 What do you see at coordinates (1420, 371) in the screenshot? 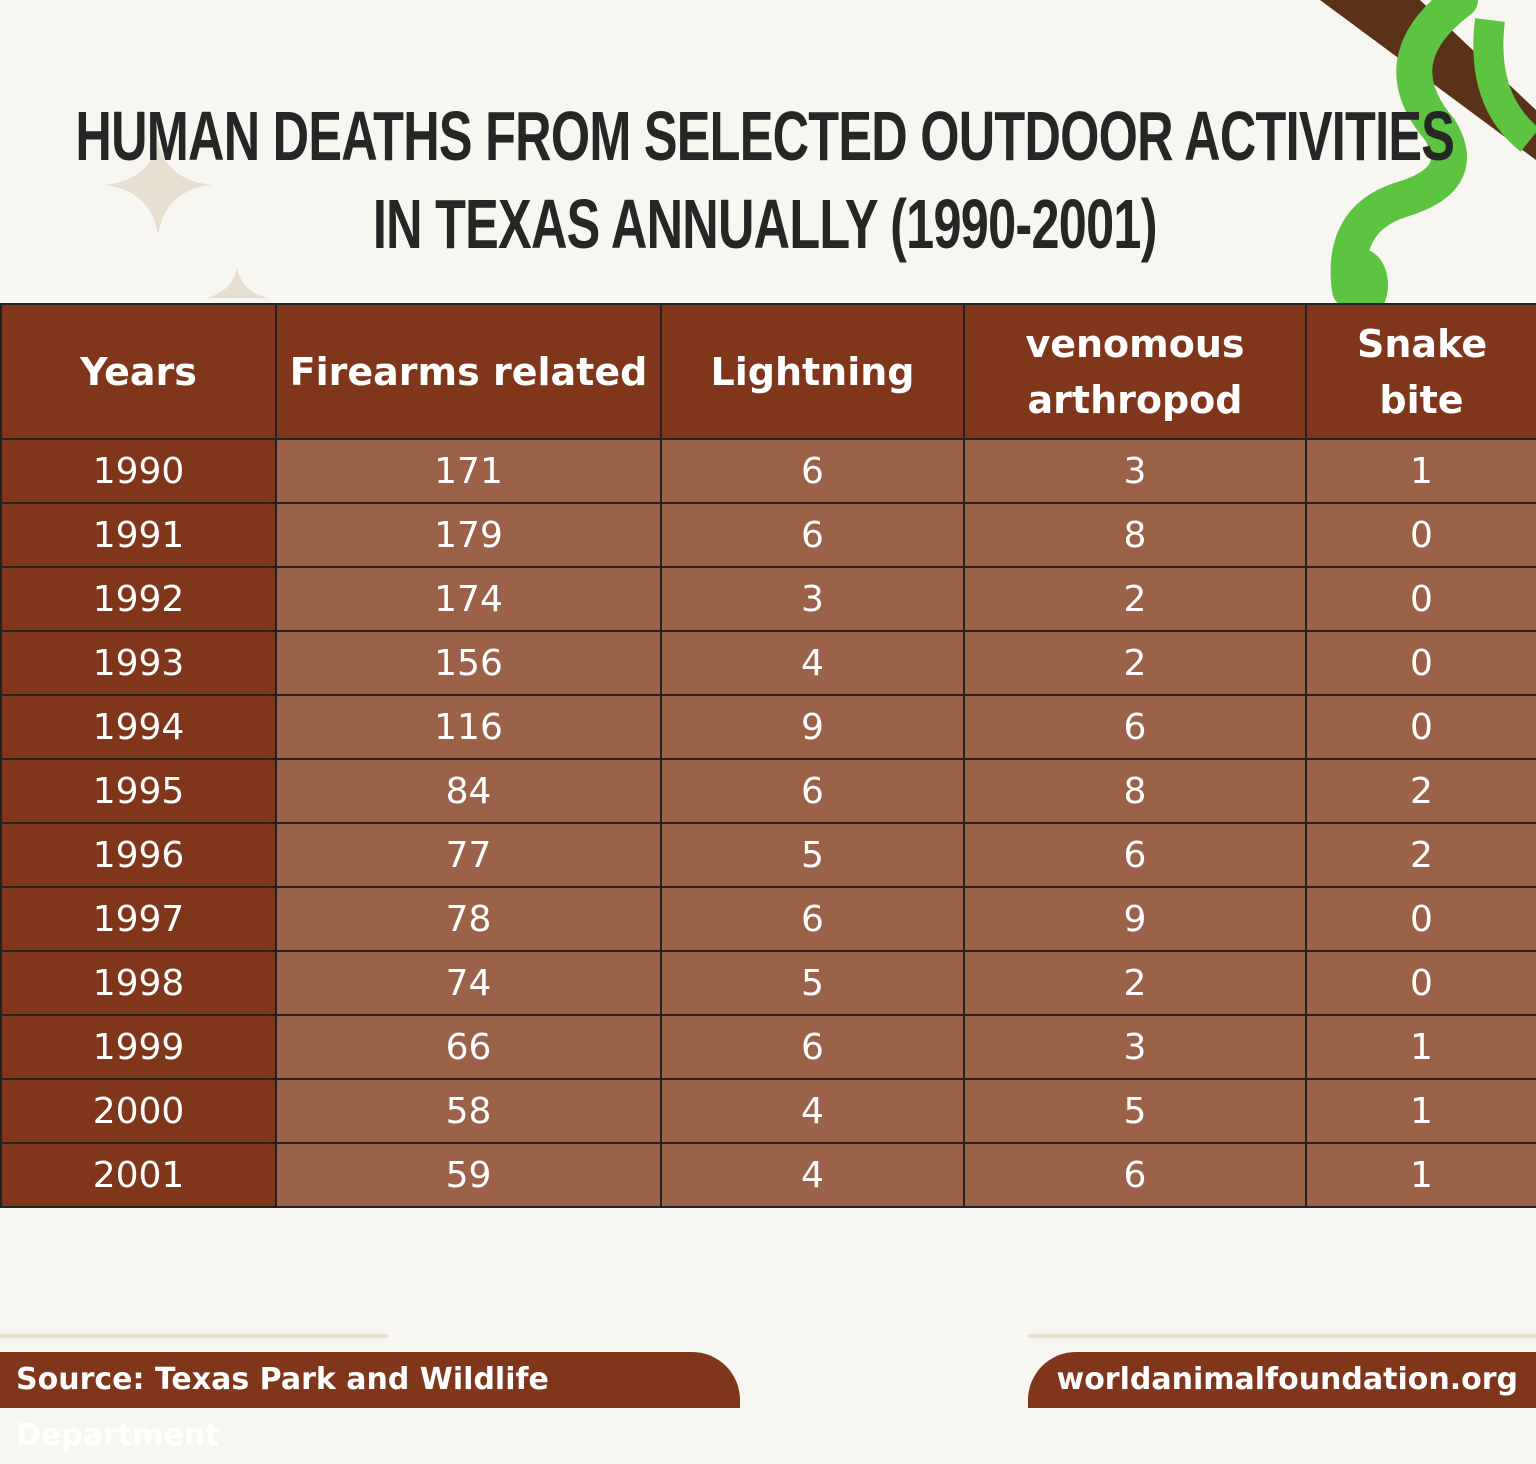
I see `column-header: Snake bite` at bounding box center [1420, 371].